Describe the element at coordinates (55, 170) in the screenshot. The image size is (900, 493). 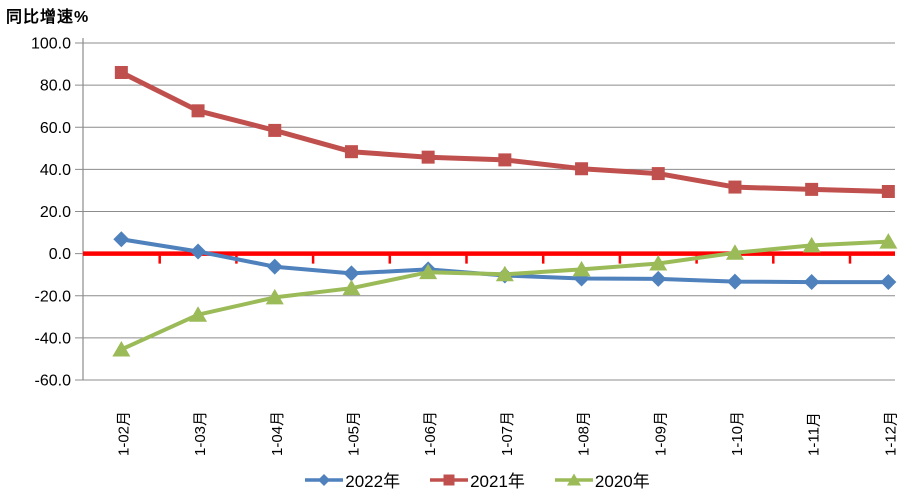
I see `y-axis-label: 40.0` at that location.